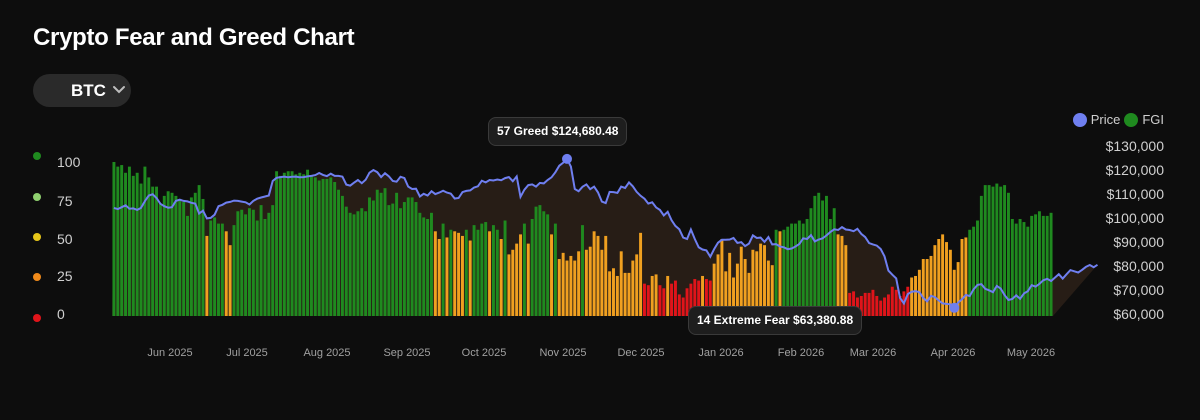 The width and height of the screenshot is (1200, 420). Describe the element at coordinates (1096, 119) in the screenshot. I see `legend-item-price: Price` at that location.